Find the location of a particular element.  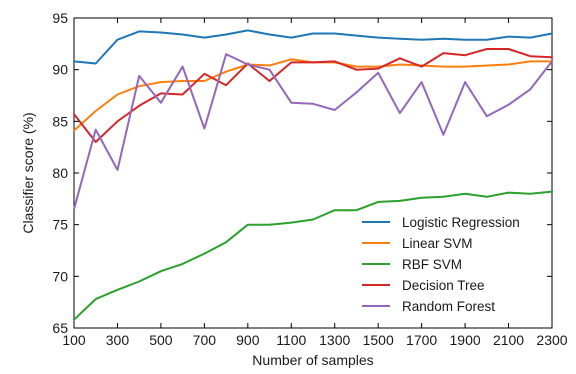

y-tick-label: 95 is located at coordinates (60, 18).